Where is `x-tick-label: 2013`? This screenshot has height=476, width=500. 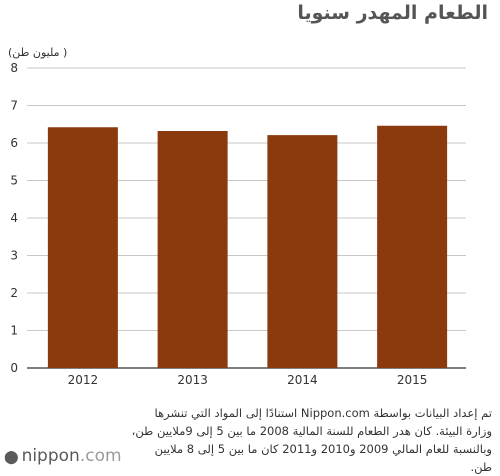
x-tick-label: 2013 is located at coordinates (192, 380).